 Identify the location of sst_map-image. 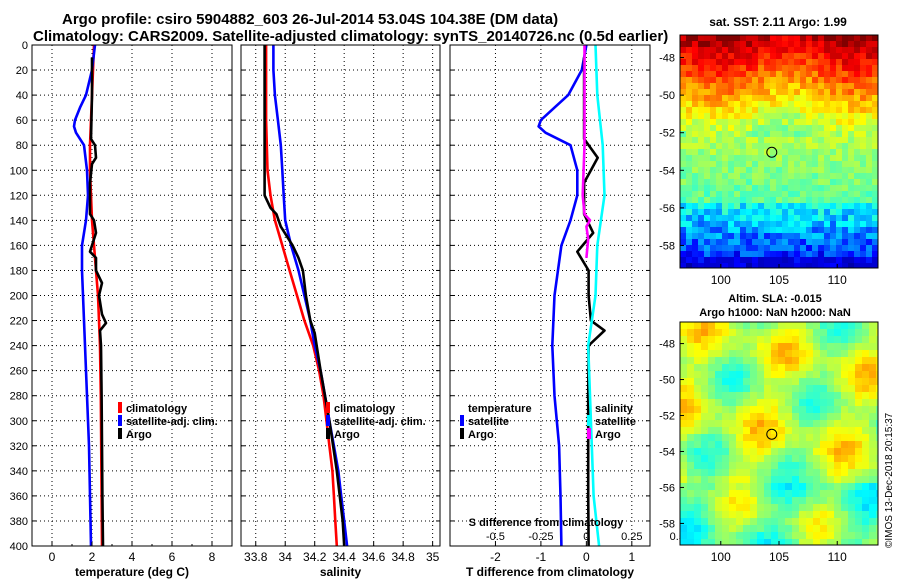
(779, 151).